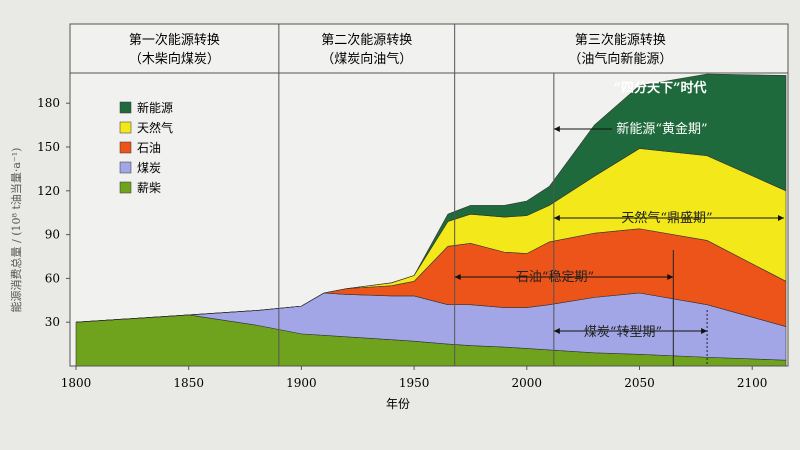  I want to click on y-tick-label: 90, so click(52, 235).